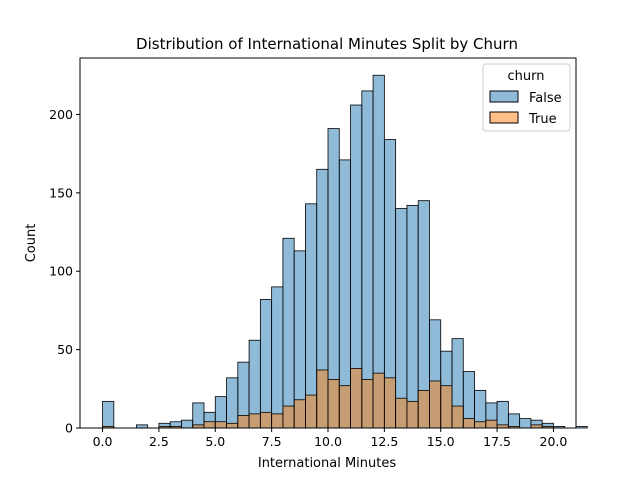 This screenshot has width=640, height=480. I want to click on legend-label-true: True, so click(542, 119).